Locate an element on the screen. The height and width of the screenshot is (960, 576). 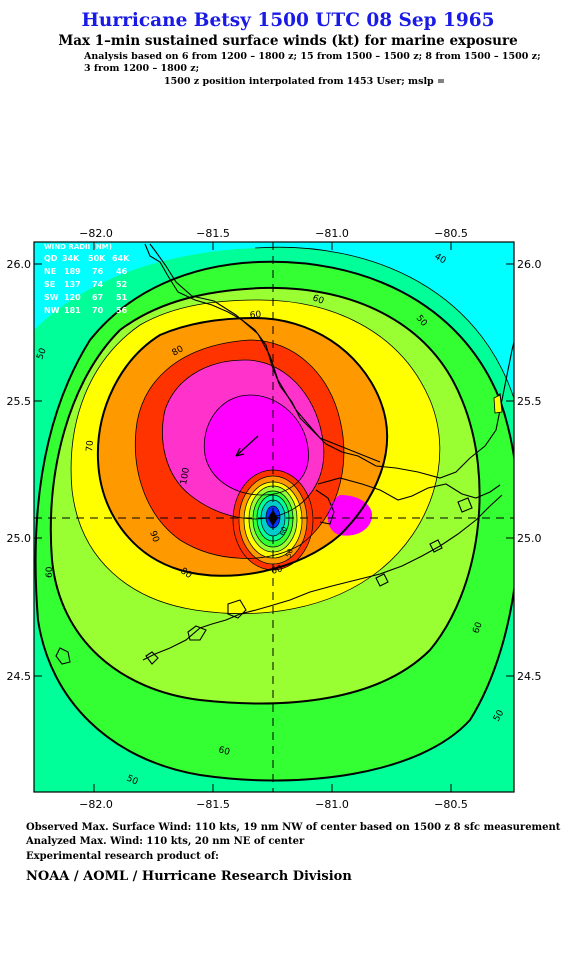
wind-radii-header-34k: 34K is located at coordinates (71, 258).